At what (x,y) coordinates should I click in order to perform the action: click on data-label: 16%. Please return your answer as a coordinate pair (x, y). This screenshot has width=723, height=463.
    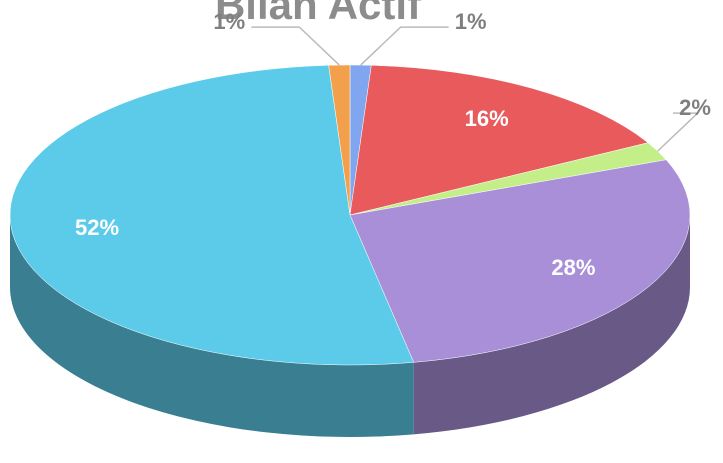
    Looking at the image, I should click on (487, 118).